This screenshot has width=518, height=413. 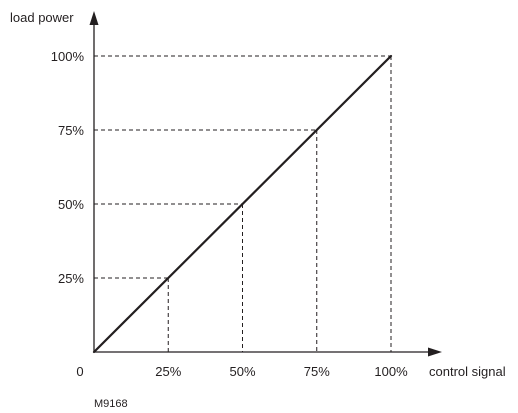 What do you see at coordinates (168, 371) in the screenshot?
I see `x-tick-label-0: 25%` at bounding box center [168, 371].